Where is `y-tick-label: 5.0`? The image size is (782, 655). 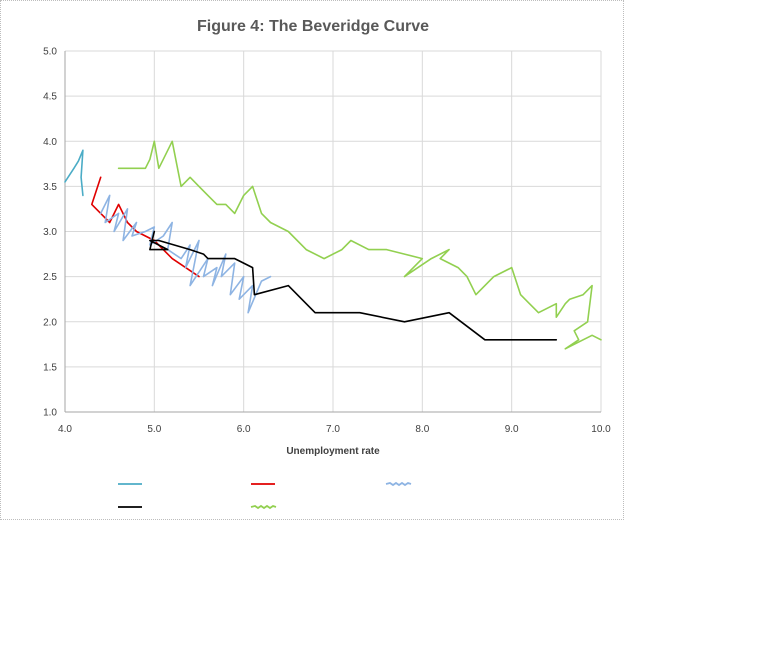 y-tick-label: 5.0 is located at coordinates (50, 52).